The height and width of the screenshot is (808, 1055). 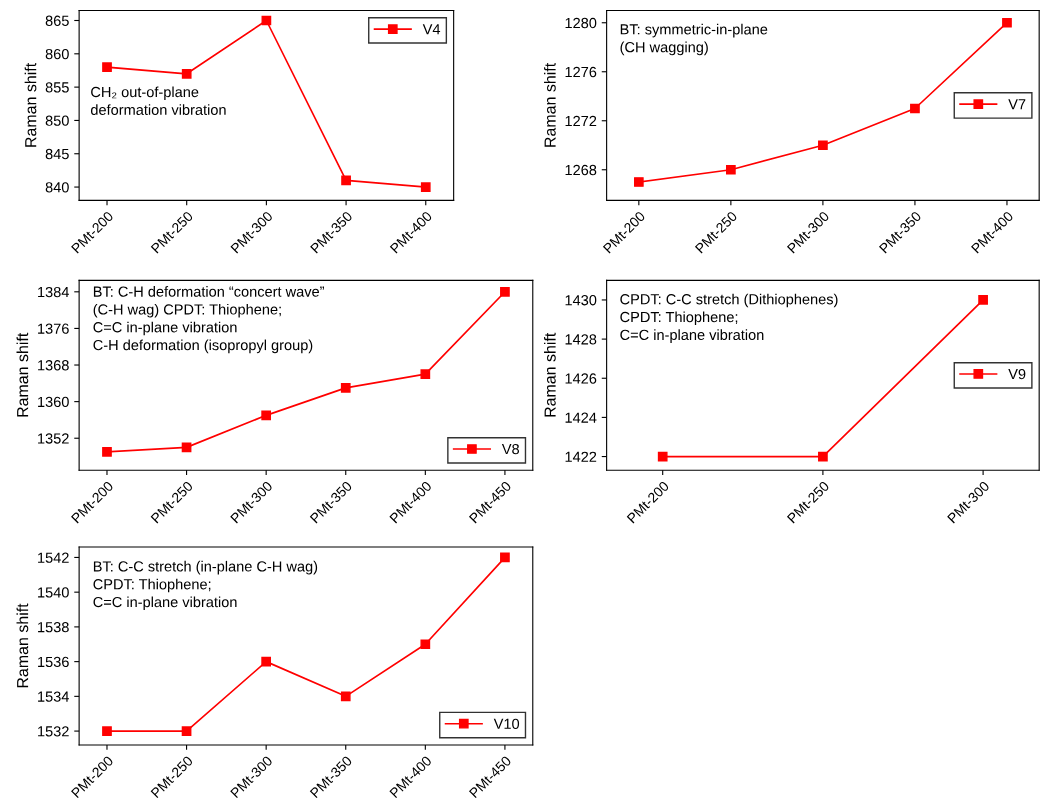 What do you see at coordinates (53, 627) in the screenshot?
I see `y-tick-label: 1538` at bounding box center [53, 627].